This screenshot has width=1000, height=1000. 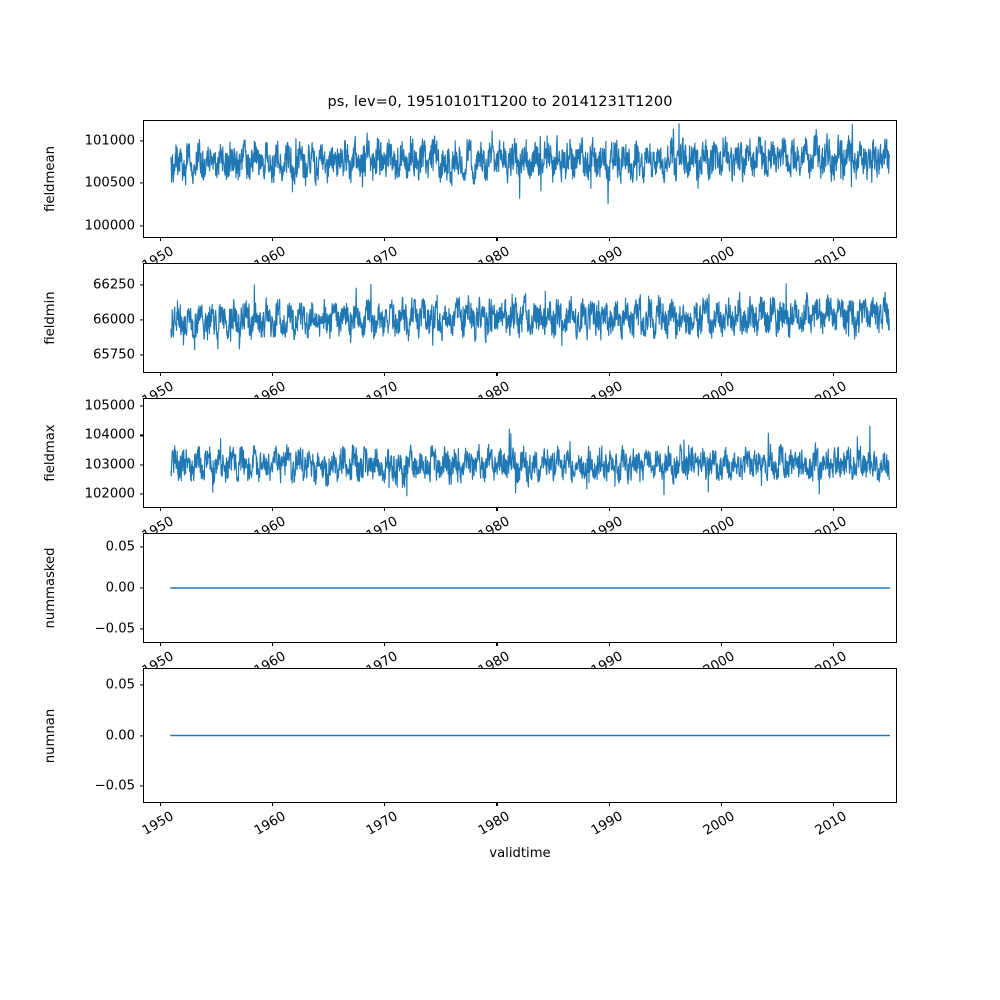 I want to click on y-tick-label: 100000, so click(x=109, y=226).